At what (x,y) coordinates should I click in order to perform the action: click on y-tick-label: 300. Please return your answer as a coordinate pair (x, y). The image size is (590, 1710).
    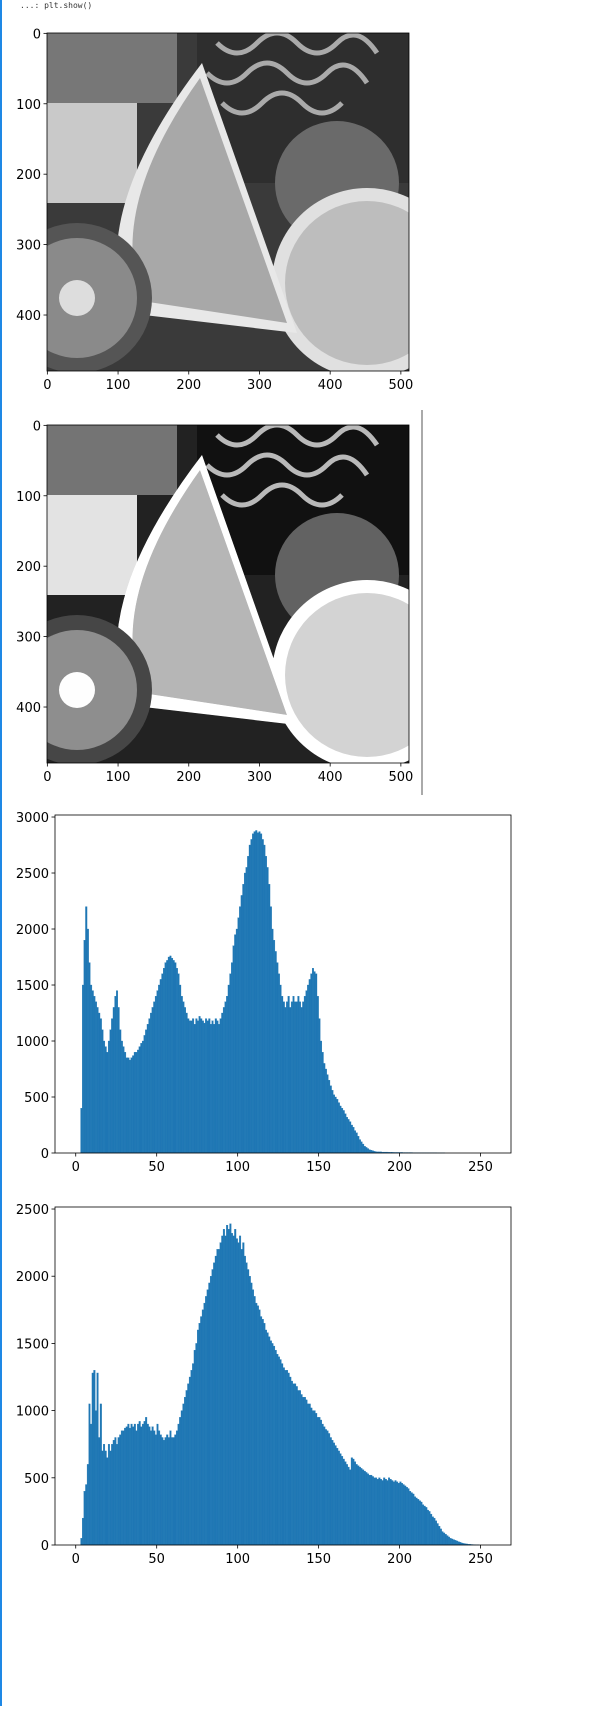
    Looking at the image, I should click on (28, 246).